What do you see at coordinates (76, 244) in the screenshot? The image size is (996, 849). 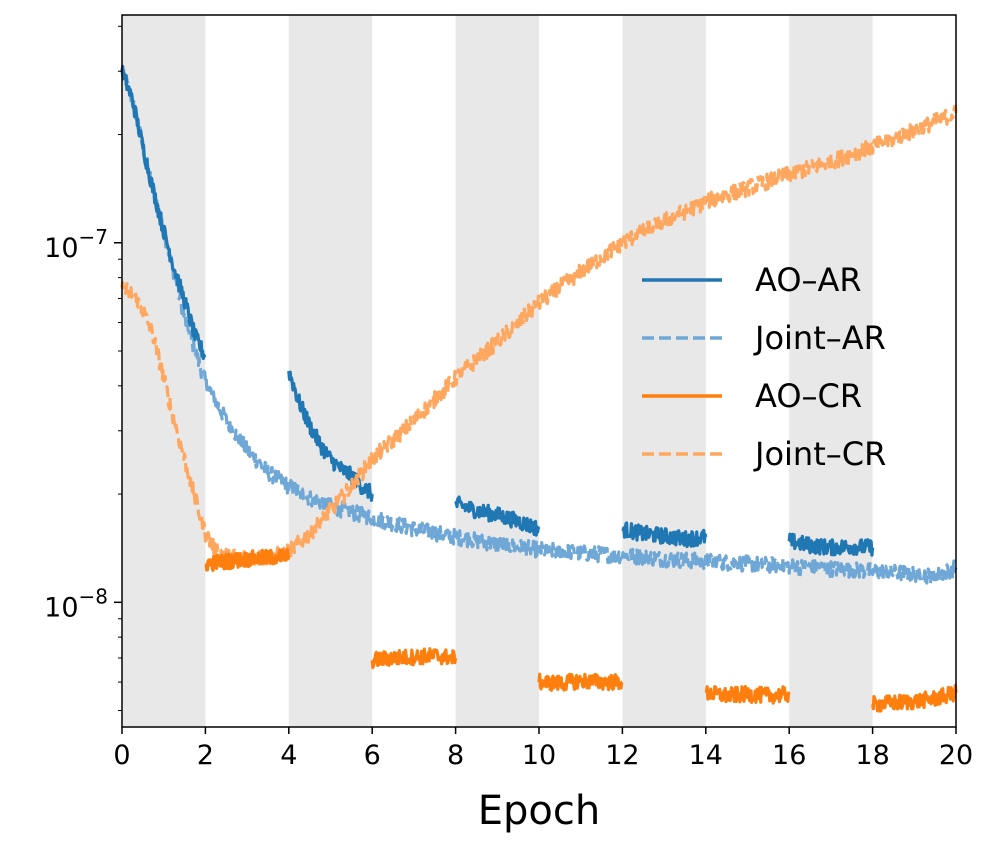 I see `y-tick-label: 10⁻⁷` at bounding box center [76, 244].